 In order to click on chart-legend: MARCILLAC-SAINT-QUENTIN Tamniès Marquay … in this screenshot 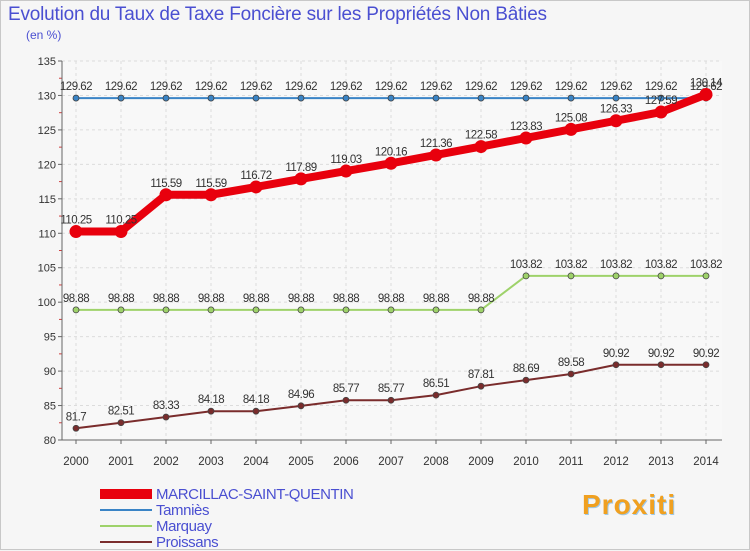, I will do `click(227, 518)`.